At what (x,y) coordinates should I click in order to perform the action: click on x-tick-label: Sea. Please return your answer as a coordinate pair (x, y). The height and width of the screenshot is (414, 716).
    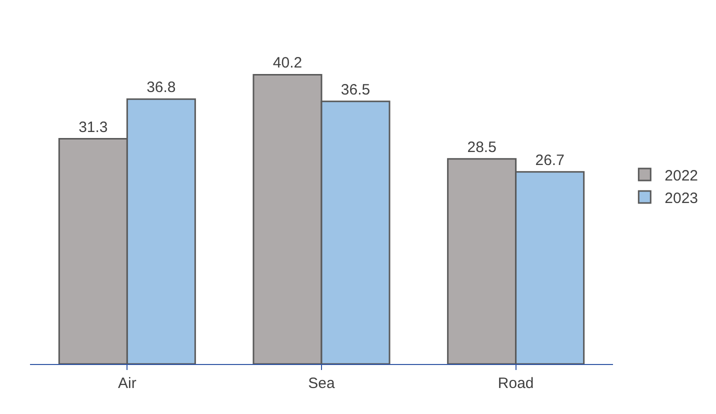
    Looking at the image, I should click on (322, 383).